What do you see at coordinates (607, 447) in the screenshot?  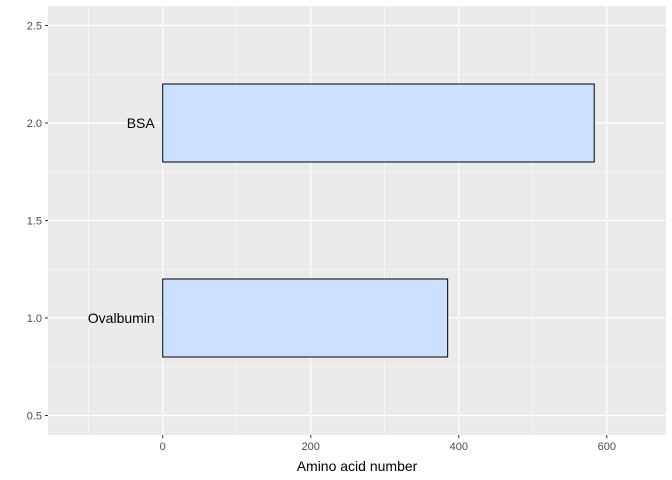 I see `x-tick-label: 600` at bounding box center [607, 447].